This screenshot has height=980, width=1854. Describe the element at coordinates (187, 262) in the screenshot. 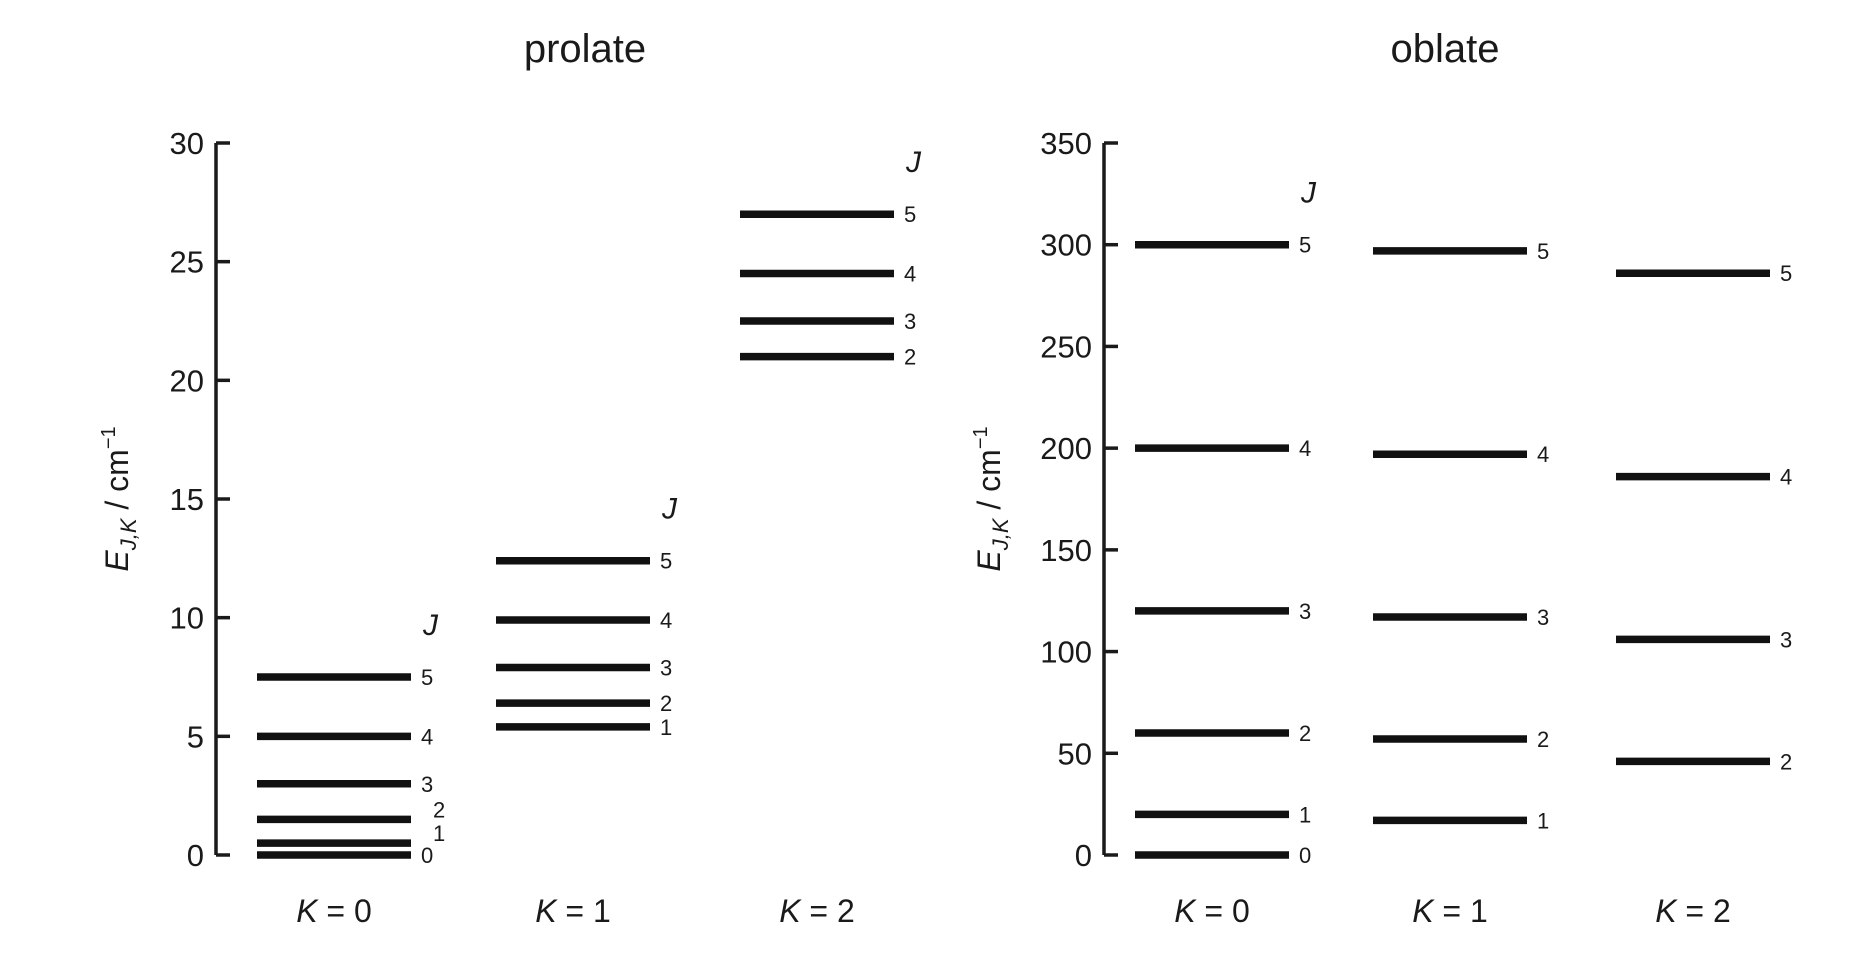

I see `y-tick-label: 25` at that location.